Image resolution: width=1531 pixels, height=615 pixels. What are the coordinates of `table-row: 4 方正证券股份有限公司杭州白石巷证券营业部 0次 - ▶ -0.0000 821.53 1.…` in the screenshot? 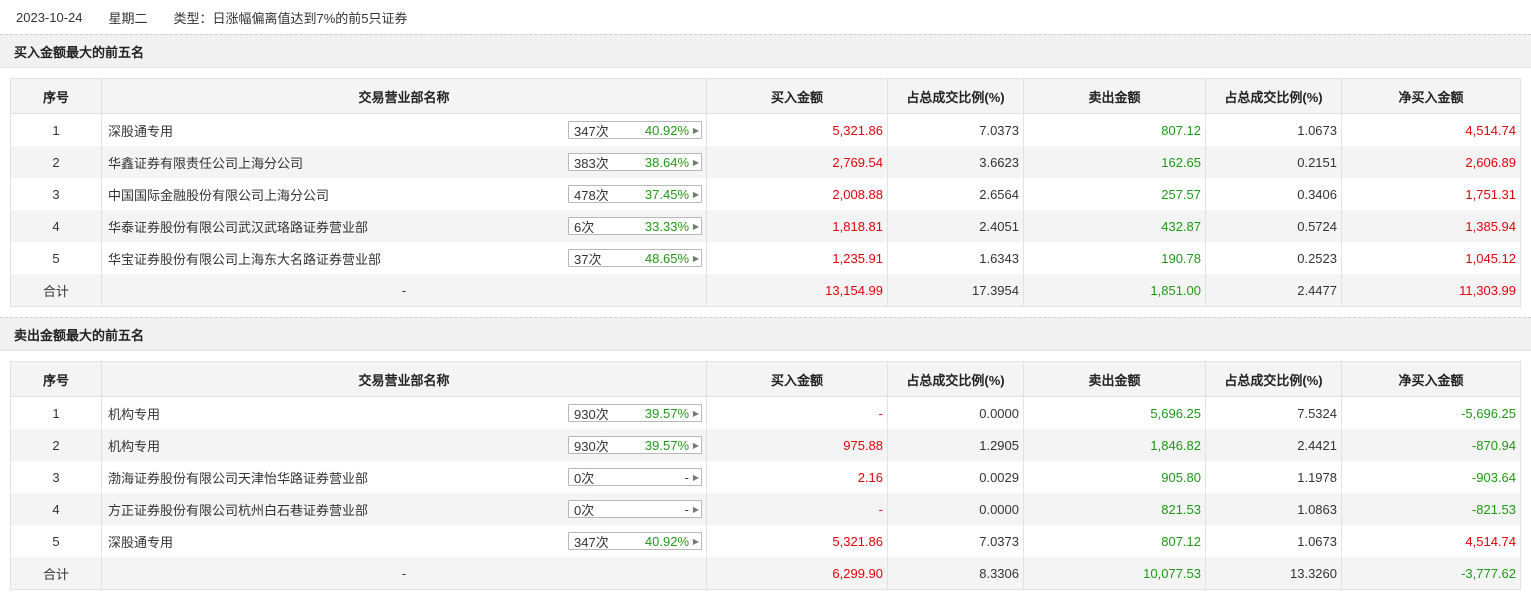 It's located at (765, 509).